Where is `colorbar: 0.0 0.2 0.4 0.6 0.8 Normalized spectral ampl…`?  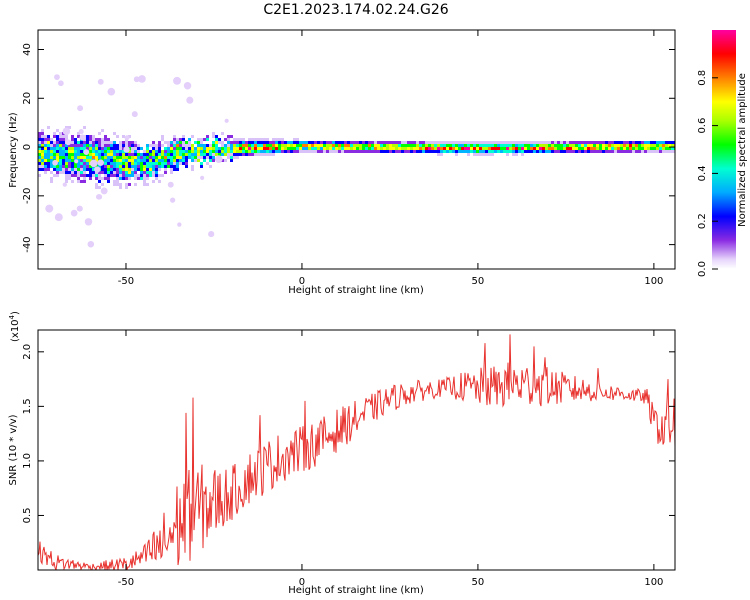
colorbar: 0.0 0.2 0.4 0.6 0.8 Normalized spectral ampl… is located at coordinates (722, 153).